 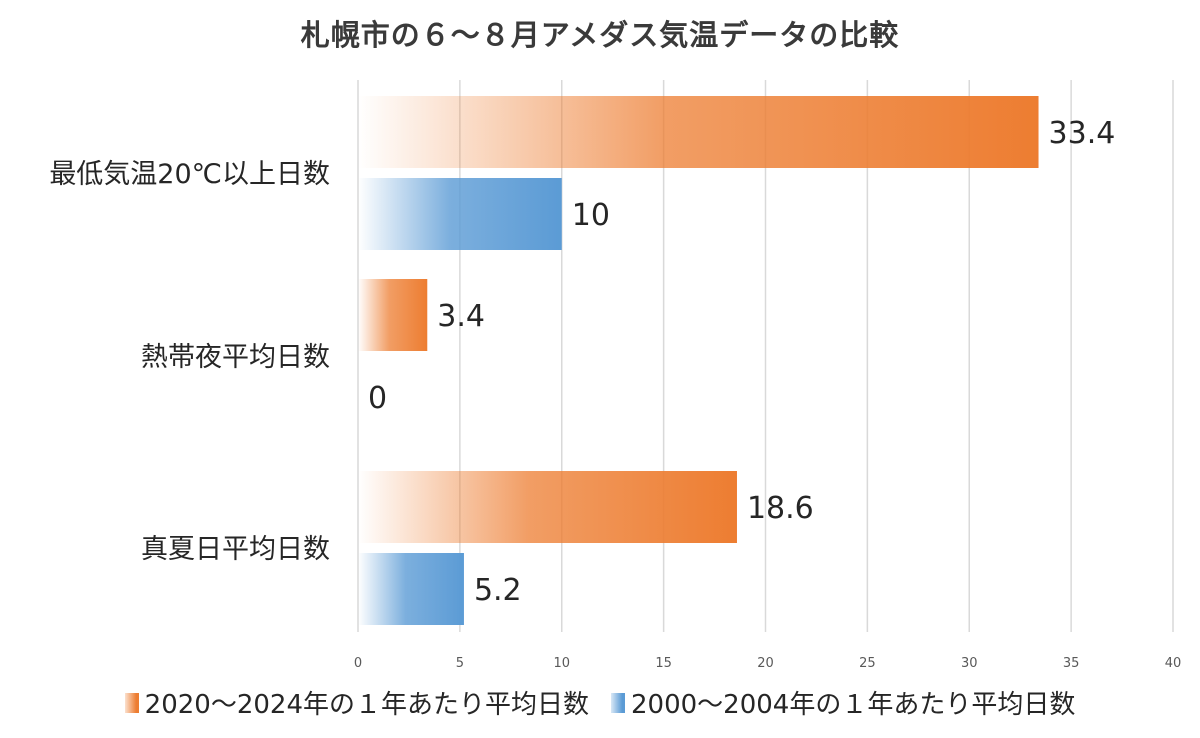 I want to click on legend-label-series-1: 2020～2024年の１年あたり平均日数, so click(x=366, y=705).